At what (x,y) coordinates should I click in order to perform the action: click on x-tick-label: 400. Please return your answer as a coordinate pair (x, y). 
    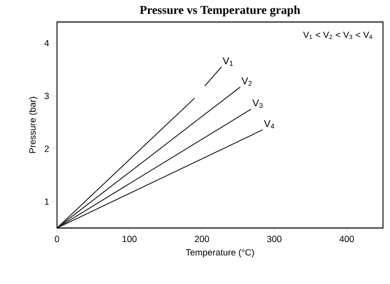
    Looking at the image, I should click on (347, 239).